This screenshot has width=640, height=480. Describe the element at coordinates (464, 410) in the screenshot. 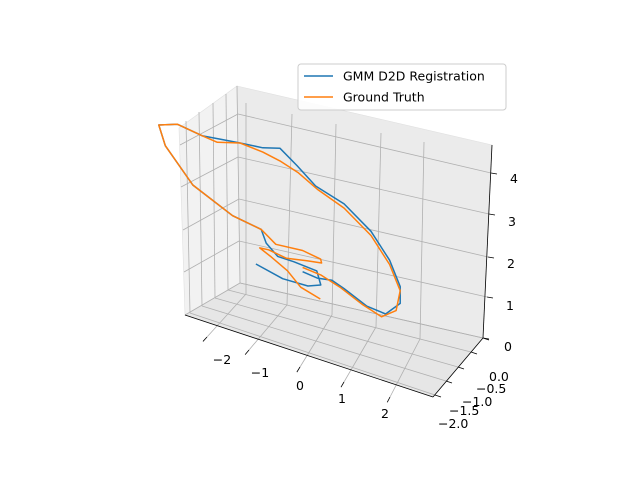

I see `y-tick-label: −1.5` at that location.